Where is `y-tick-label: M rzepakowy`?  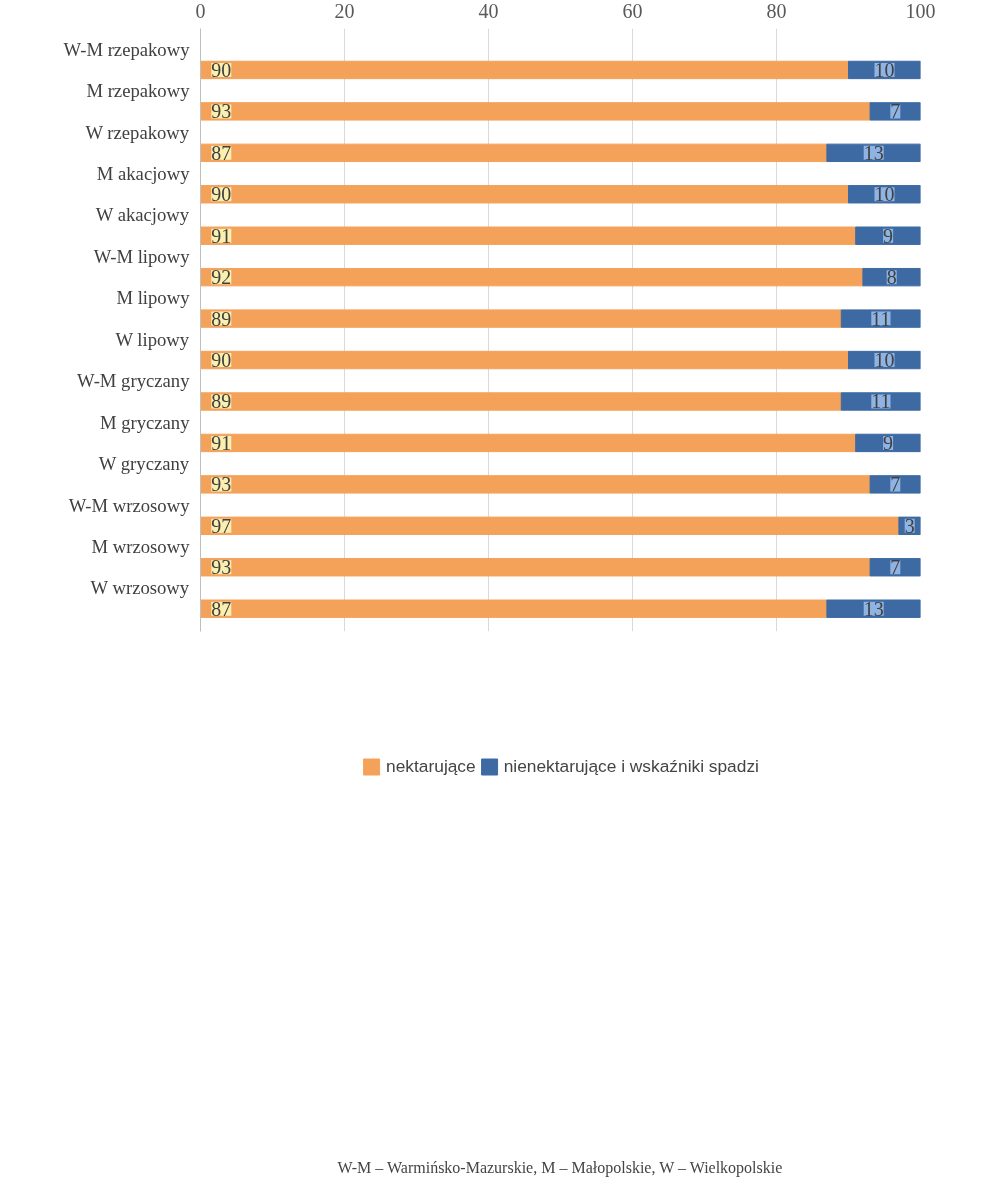
y-tick-label: M rzepakowy is located at coordinates (138, 91).